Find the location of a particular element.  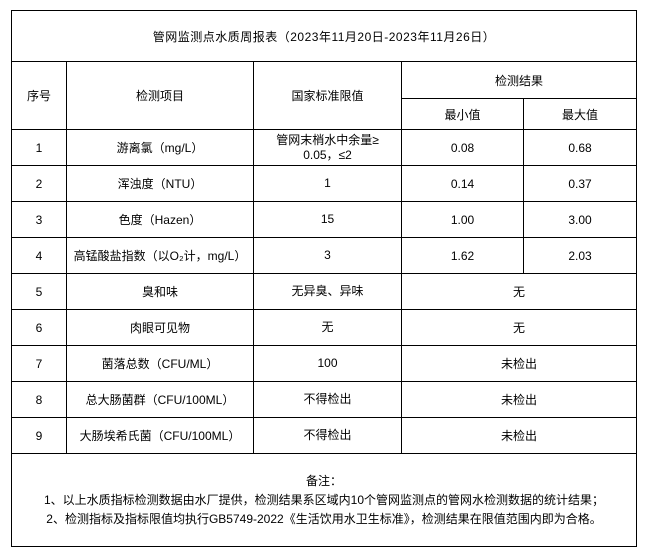

cell-item: 色度（Hazen） is located at coordinates (160, 219).